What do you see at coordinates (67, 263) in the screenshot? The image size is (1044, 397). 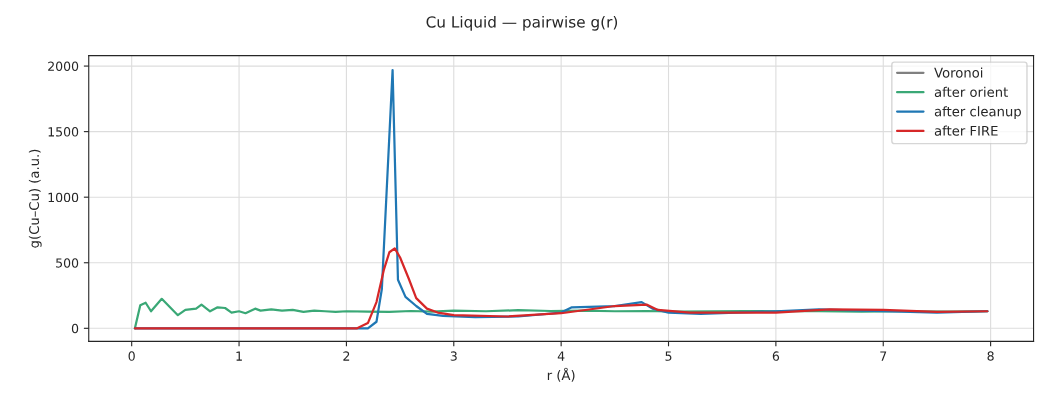 I see `y-tick-label: 500` at bounding box center [67, 263].